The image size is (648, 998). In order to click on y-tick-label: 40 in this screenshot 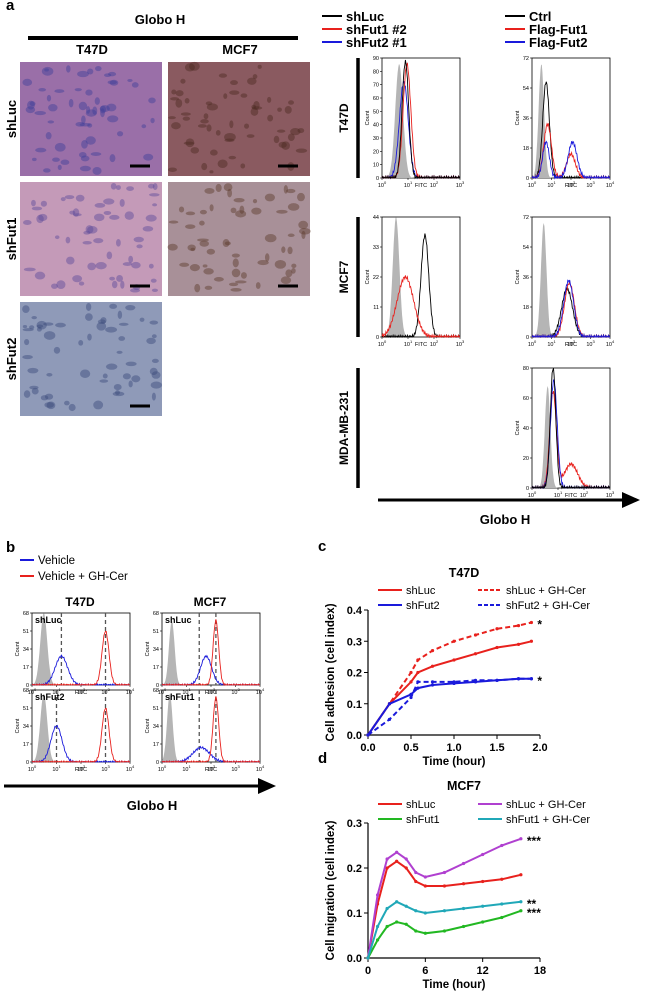, I will do `click(526, 429)`.